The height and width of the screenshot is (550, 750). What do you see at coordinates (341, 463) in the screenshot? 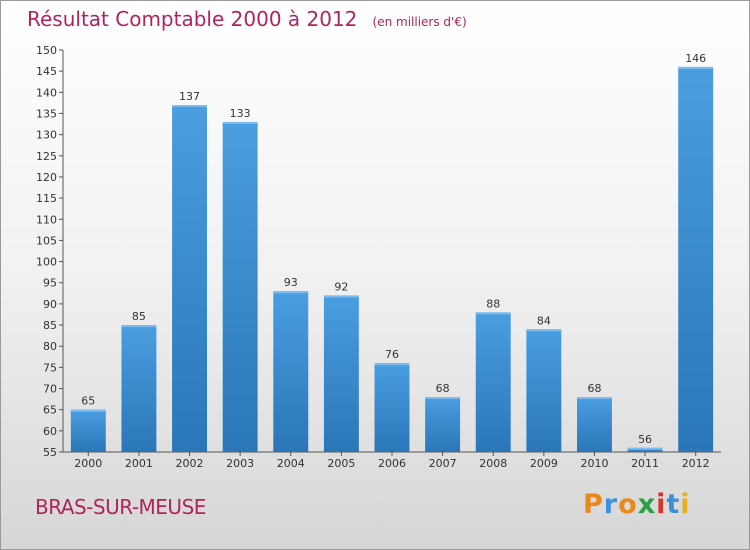
I see `x-tick-label-2005: 2005` at bounding box center [341, 463].